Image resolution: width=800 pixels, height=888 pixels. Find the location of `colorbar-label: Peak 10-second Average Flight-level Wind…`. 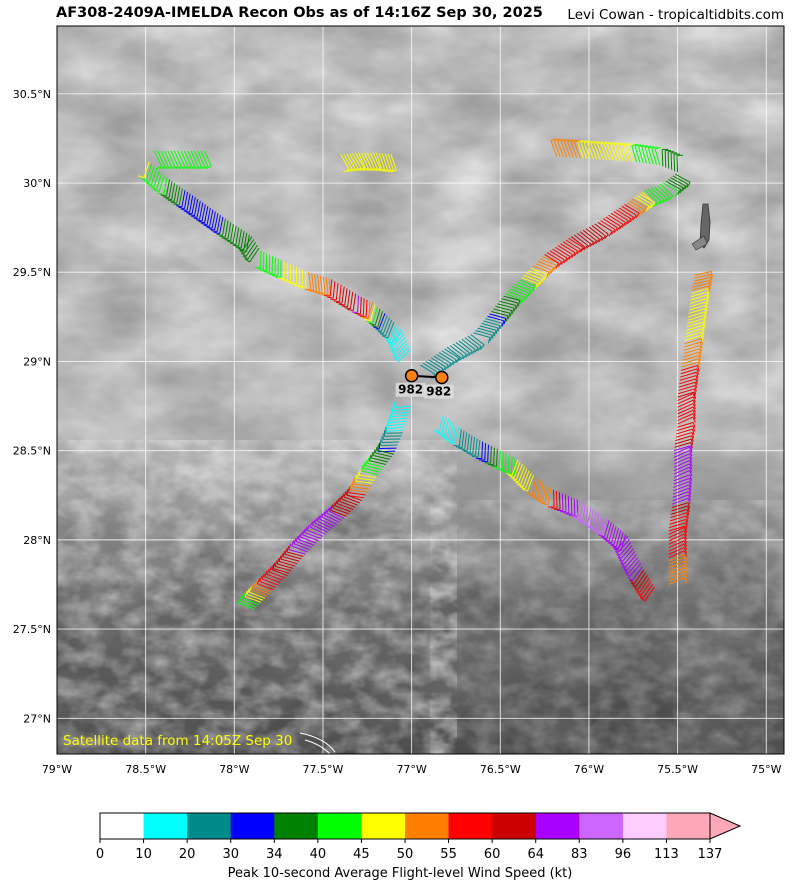

colorbar-label: Peak 10-second Average Flight-level Wind… is located at coordinates (400, 873).